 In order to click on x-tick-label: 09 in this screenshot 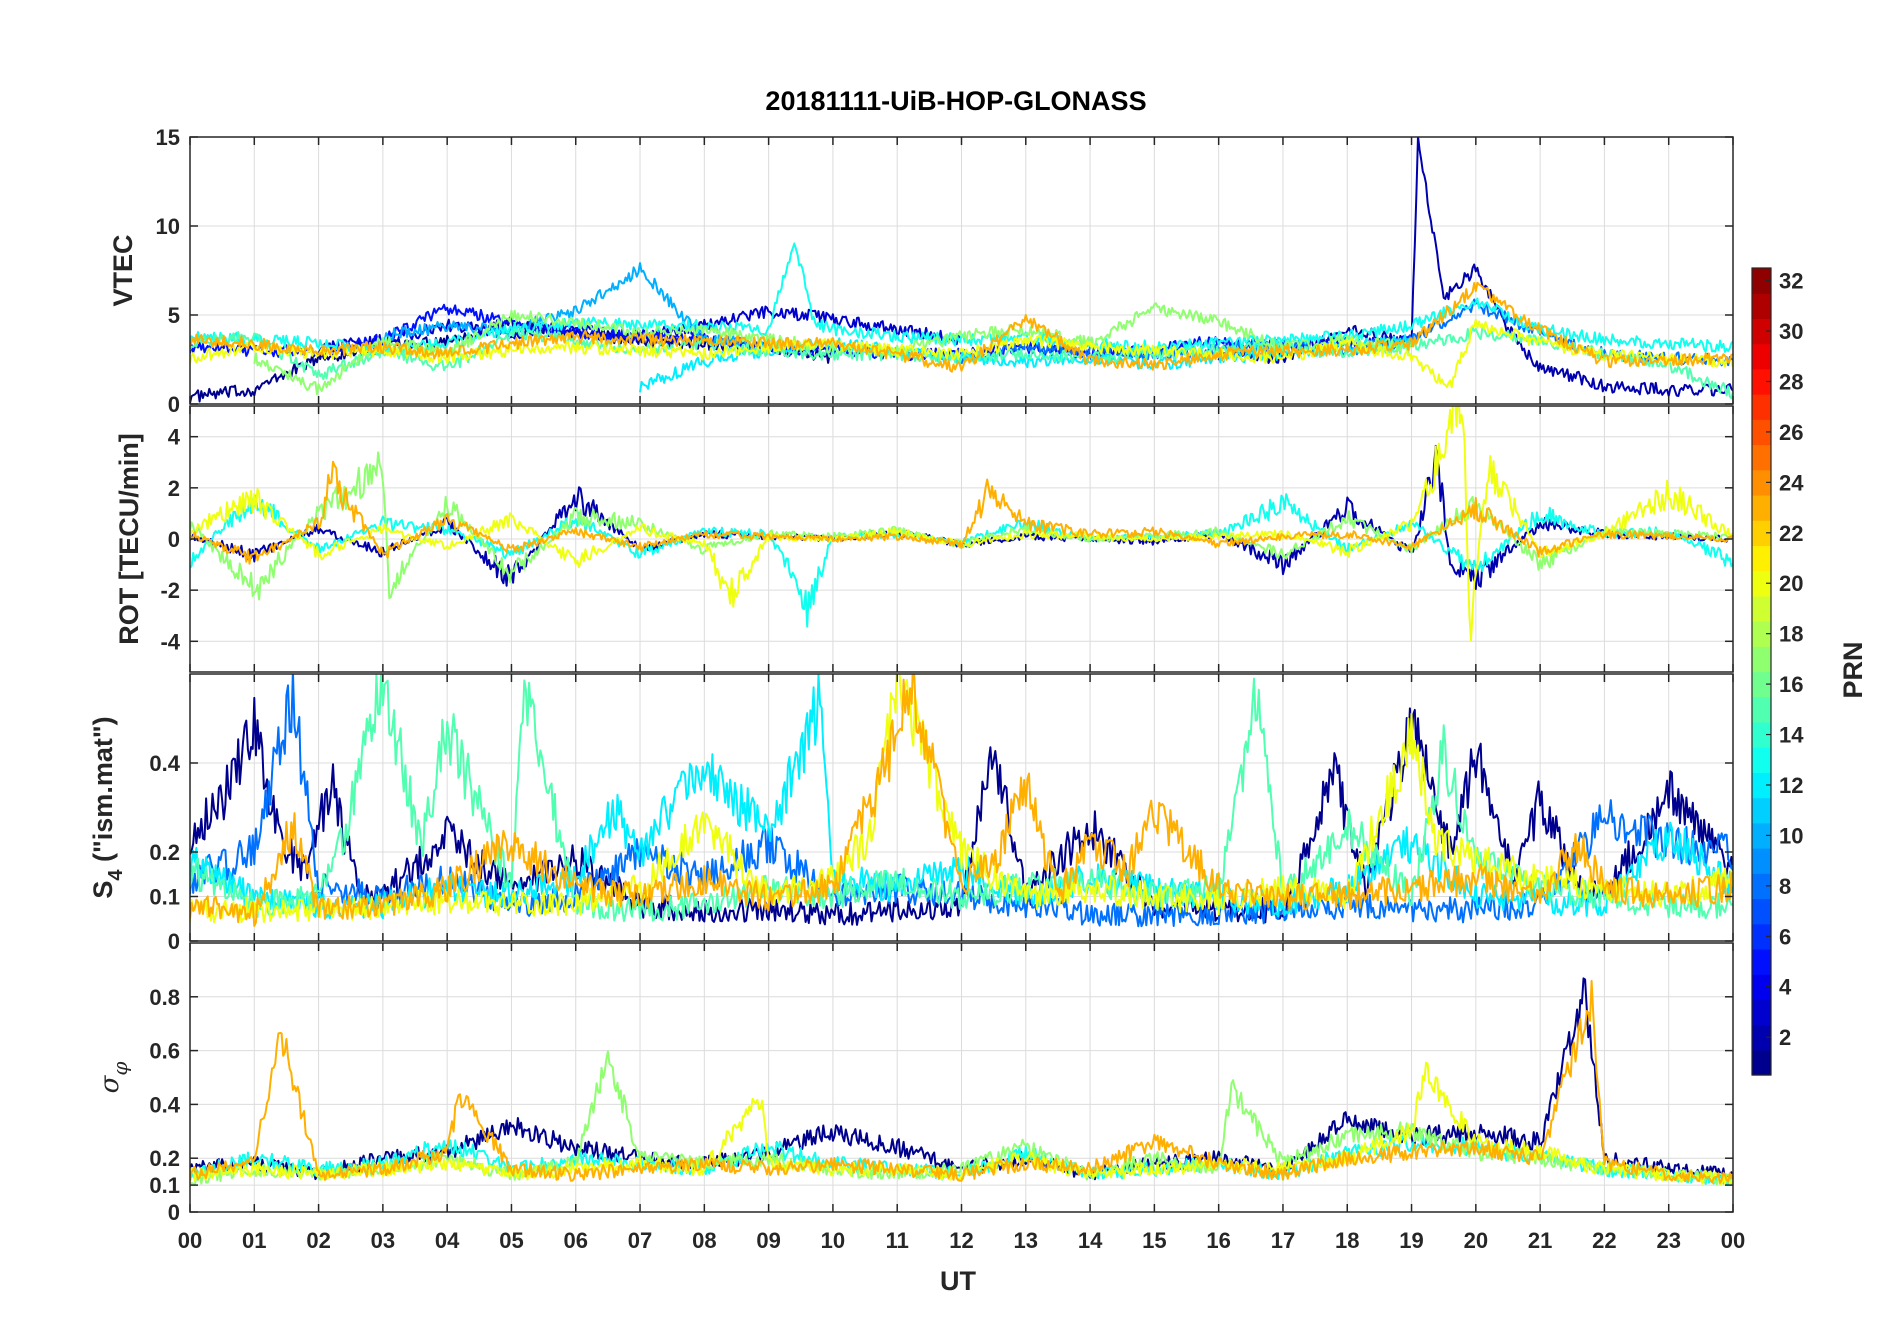, I will do `click(768, 1240)`.